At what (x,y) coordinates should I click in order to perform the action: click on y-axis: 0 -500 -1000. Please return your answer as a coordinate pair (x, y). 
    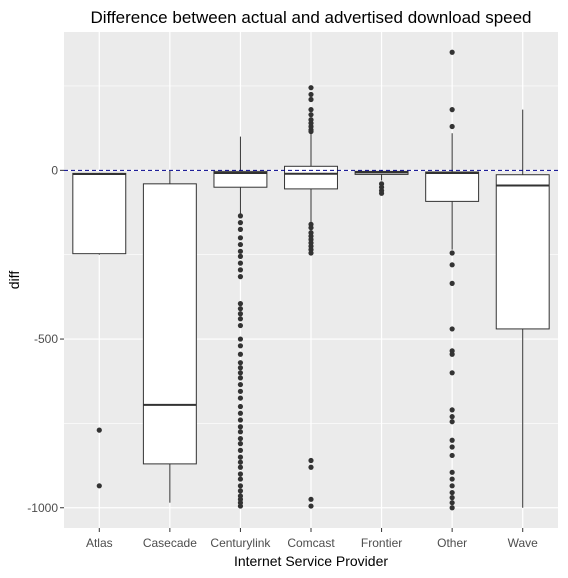
    Looking at the image, I should click on (45, 339).